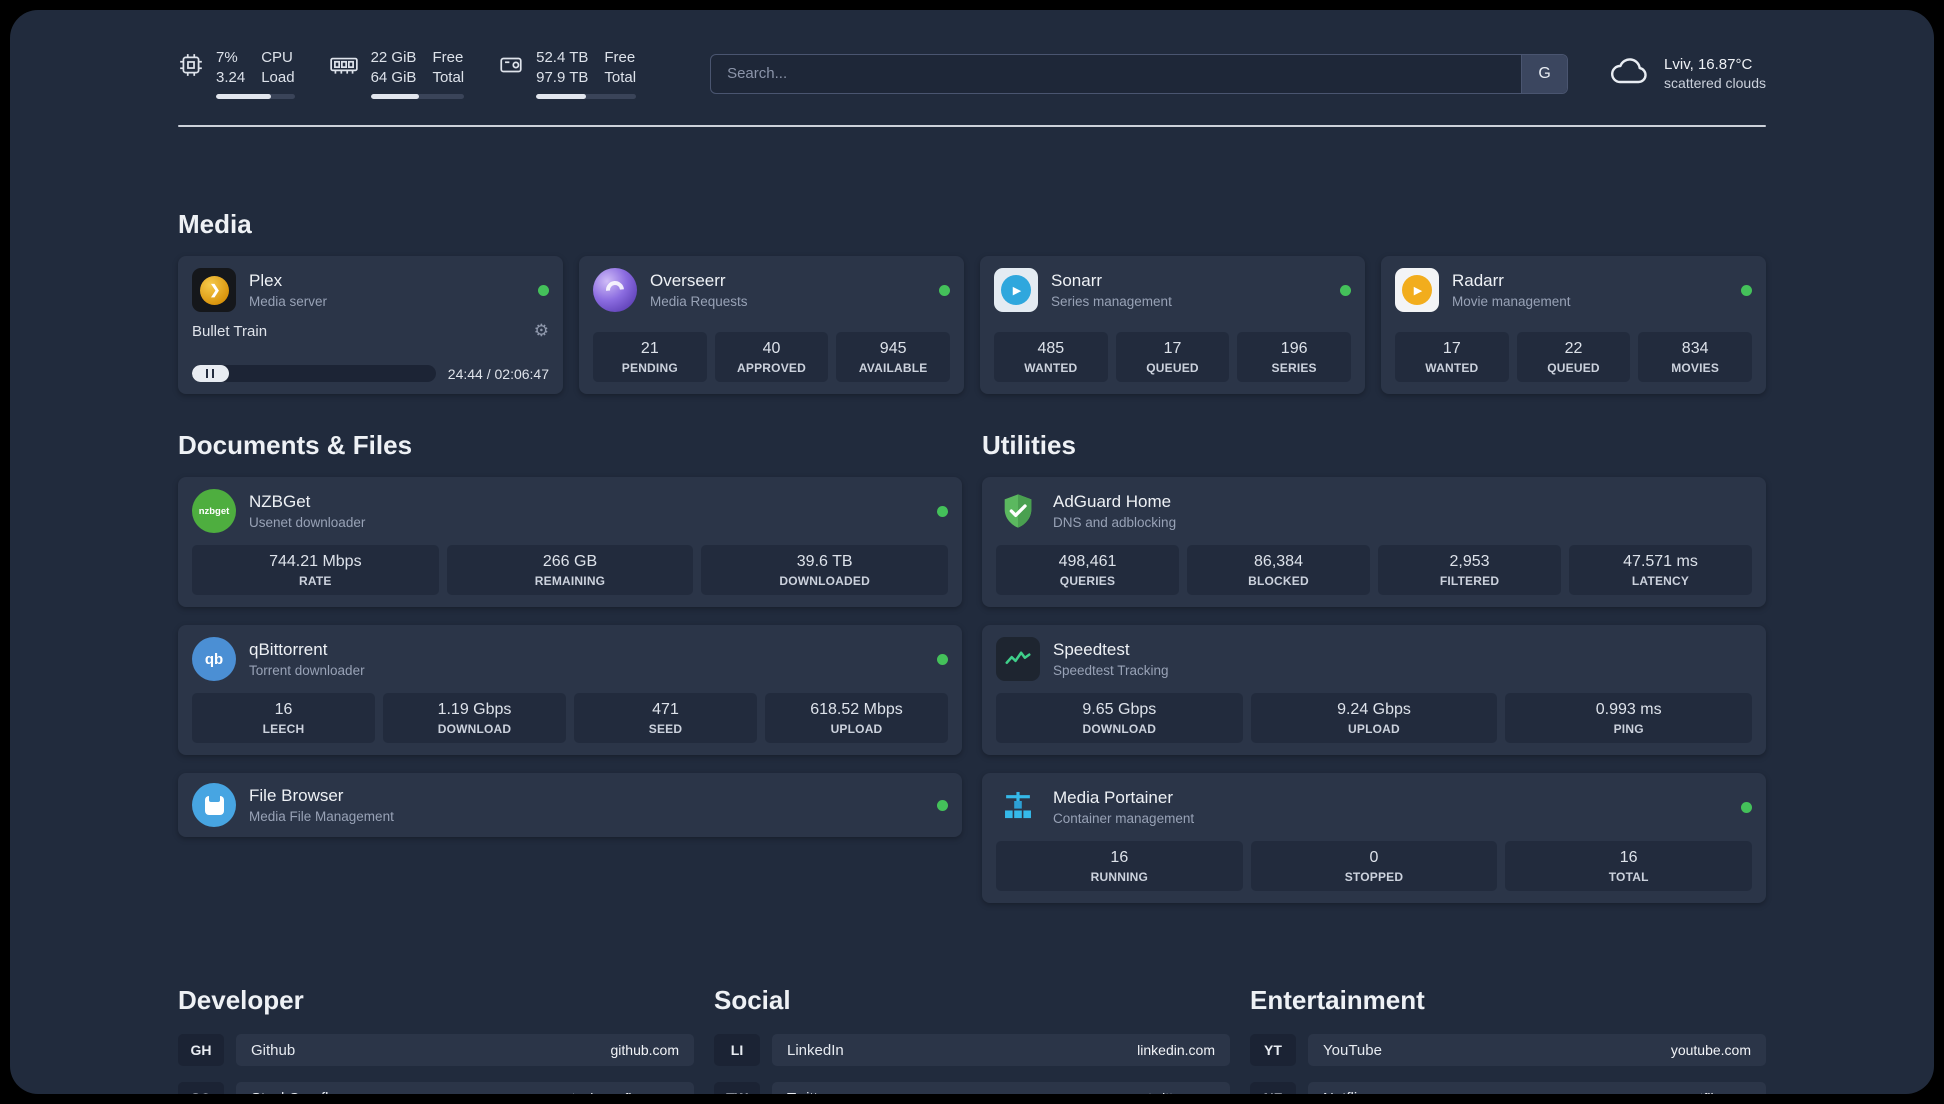 The image size is (1944, 1104). I want to click on app-card-sonarr: ▶ Sonarr Series management 485 WANTED 17, so click(1172, 325).